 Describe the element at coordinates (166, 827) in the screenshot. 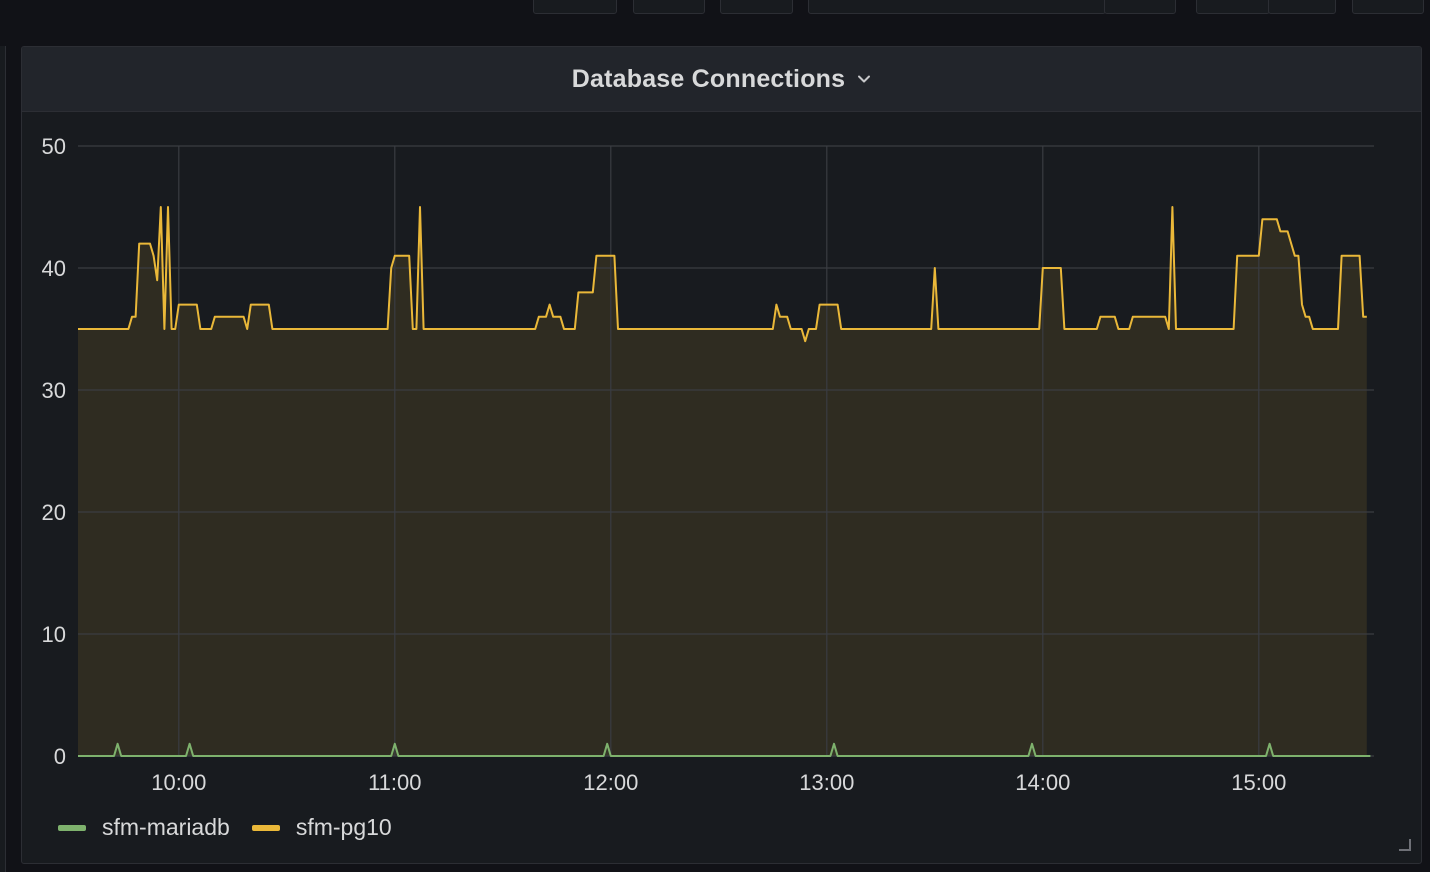

I see `legend-label: sfm-mariadb` at that location.